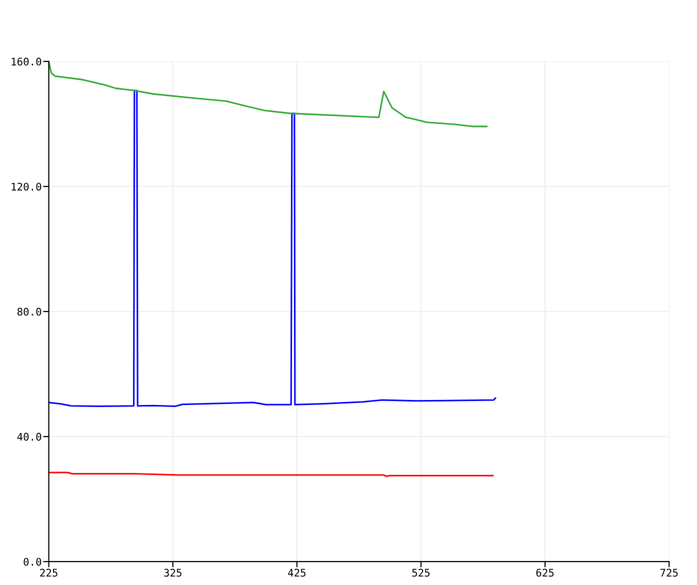 The width and height of the screenshot is (697, 585). What do you see at coordinates (545, 572) in the screenshot?
I see `x-tick-label: 625` at bounding box center [545, 572].